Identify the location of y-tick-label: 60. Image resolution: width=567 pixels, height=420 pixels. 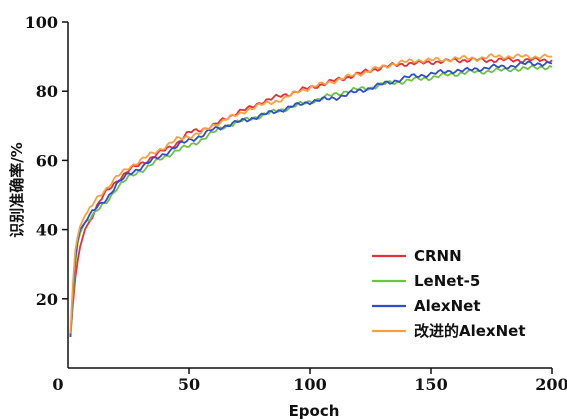
(47, 160).